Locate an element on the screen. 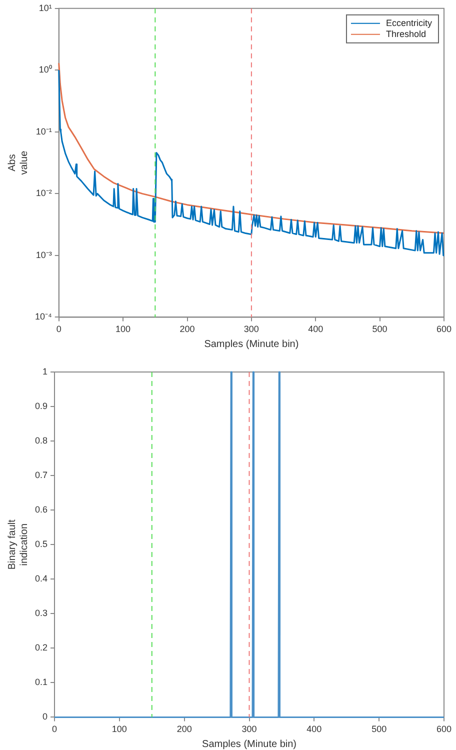 Image resolution: width=456 pixels, height=750 pixels. y-tick-label: 10⁻² is located at coordinates (44, 193).